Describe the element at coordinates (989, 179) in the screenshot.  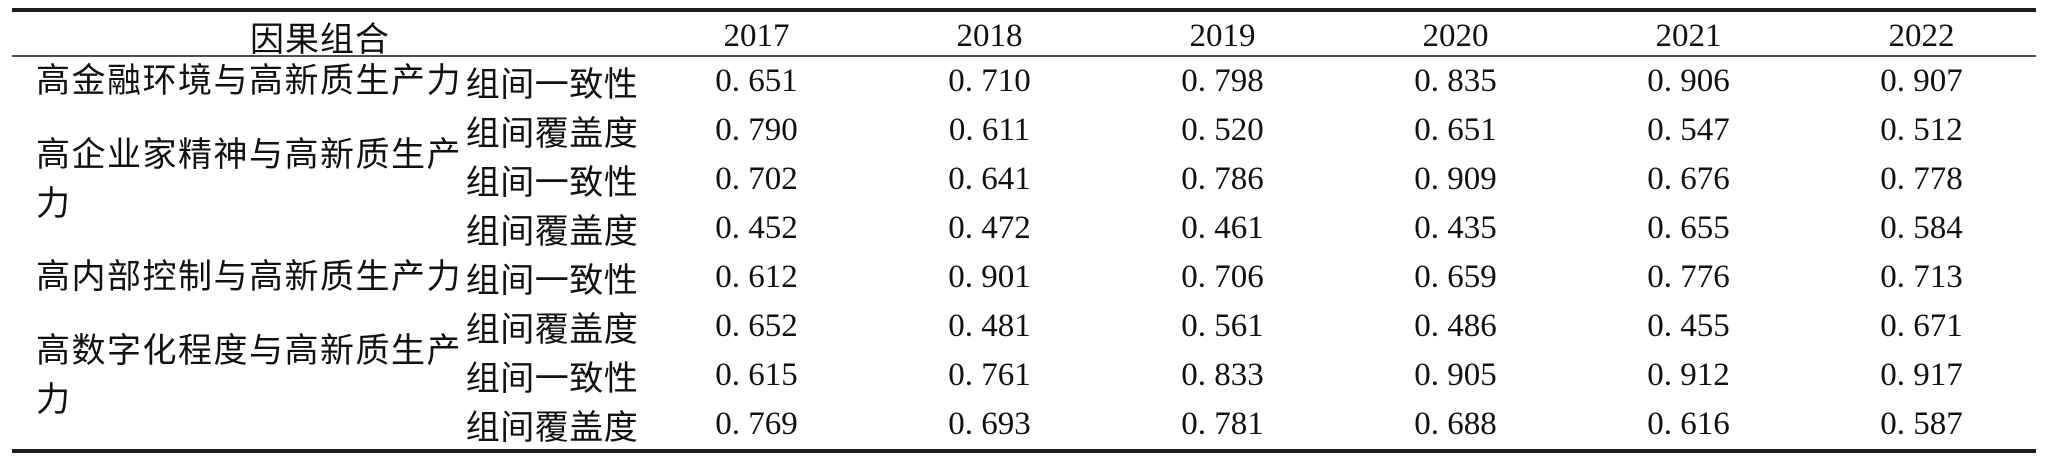
I see `table-cell: 0. 641` at that location.